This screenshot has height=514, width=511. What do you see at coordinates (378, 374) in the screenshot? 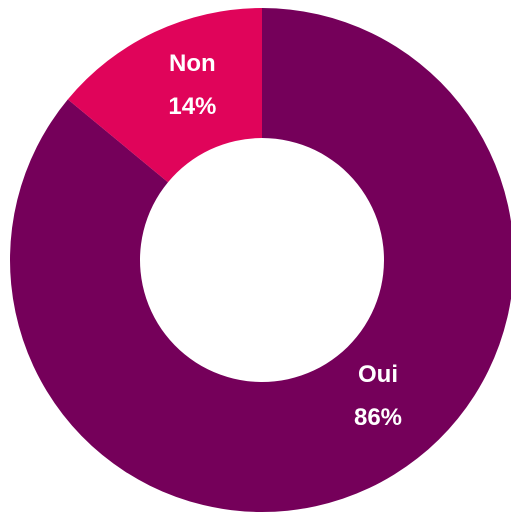
I see `slice-label-oui: Oui` at bounding box center [378, 374].